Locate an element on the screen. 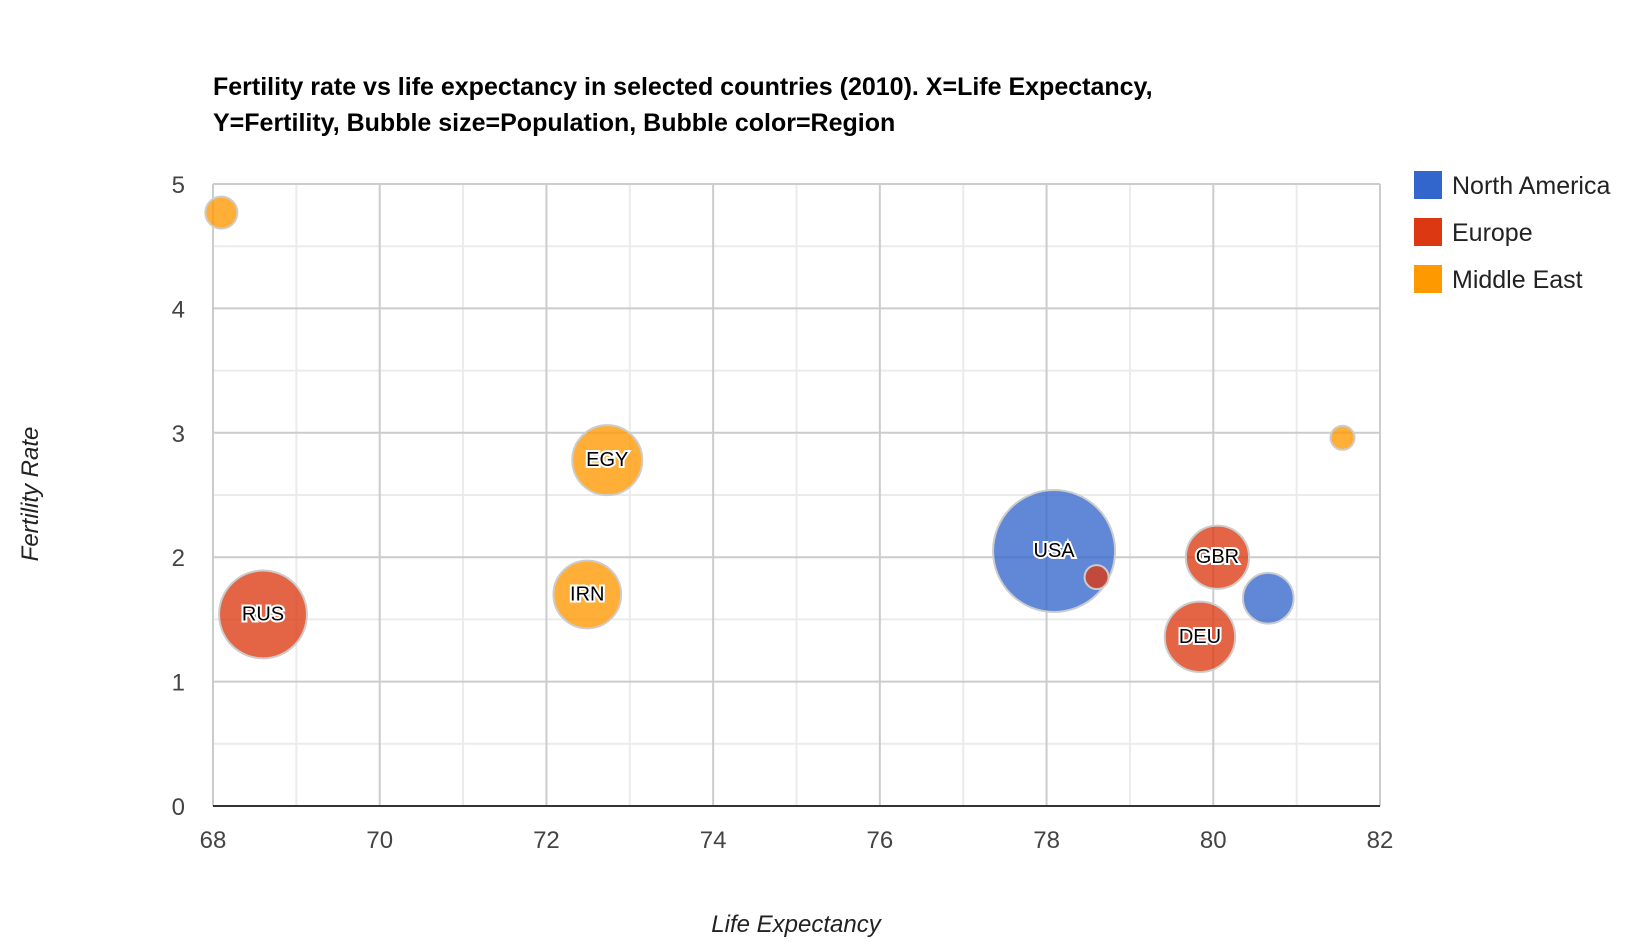 Image resolution: width=1652 pixels, height=952 pixels. bubble-label-deu: DEU is located at coordinates (1200, 637).